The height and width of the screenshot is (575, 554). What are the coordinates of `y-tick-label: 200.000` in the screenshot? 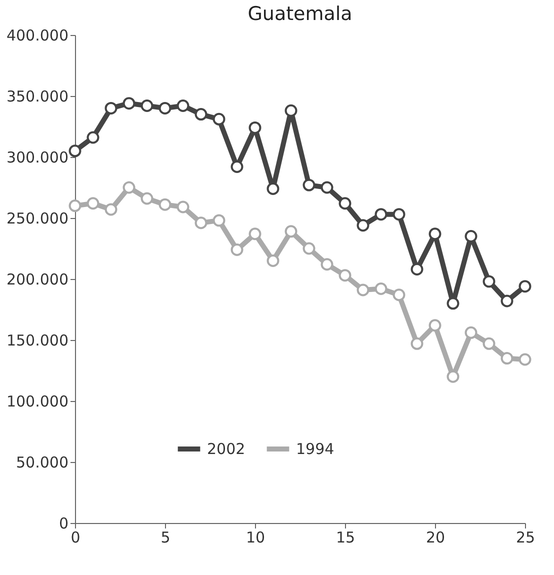 It's located at (37, 279).